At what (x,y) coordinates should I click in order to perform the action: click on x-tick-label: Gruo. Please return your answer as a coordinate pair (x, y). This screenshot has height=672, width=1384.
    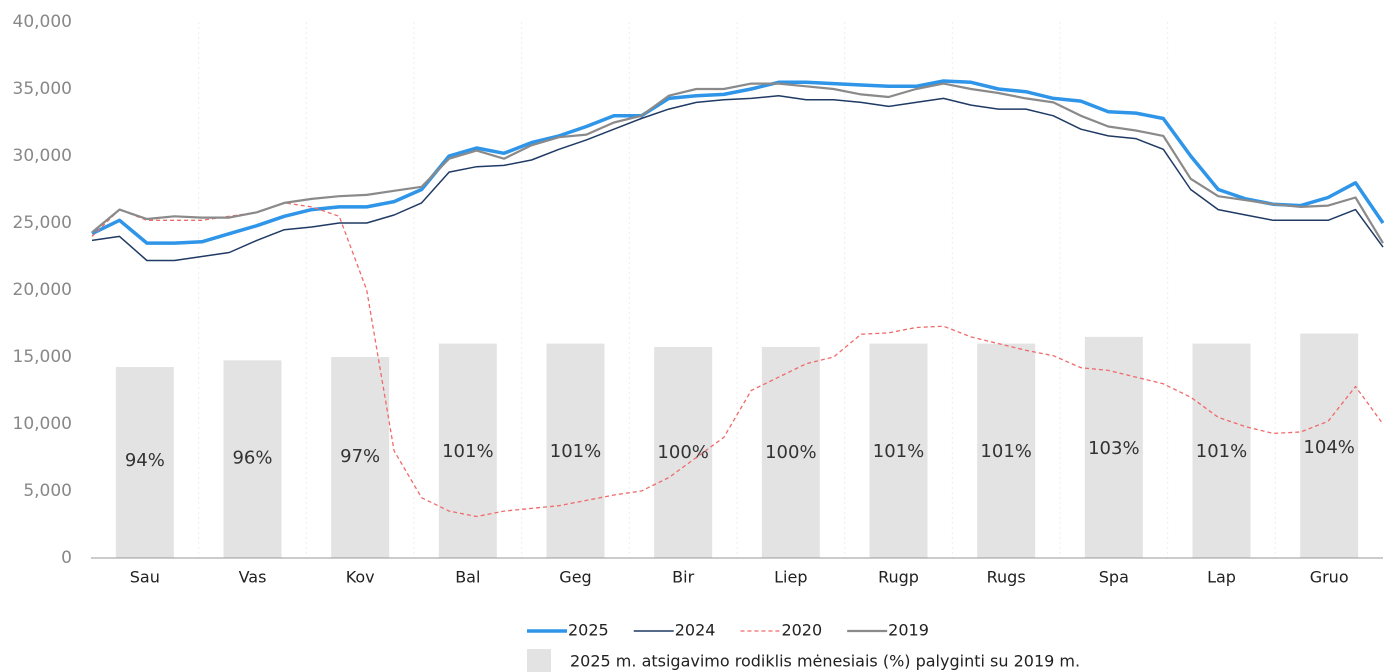
    Looking at the image, I should click on (1329, 577).